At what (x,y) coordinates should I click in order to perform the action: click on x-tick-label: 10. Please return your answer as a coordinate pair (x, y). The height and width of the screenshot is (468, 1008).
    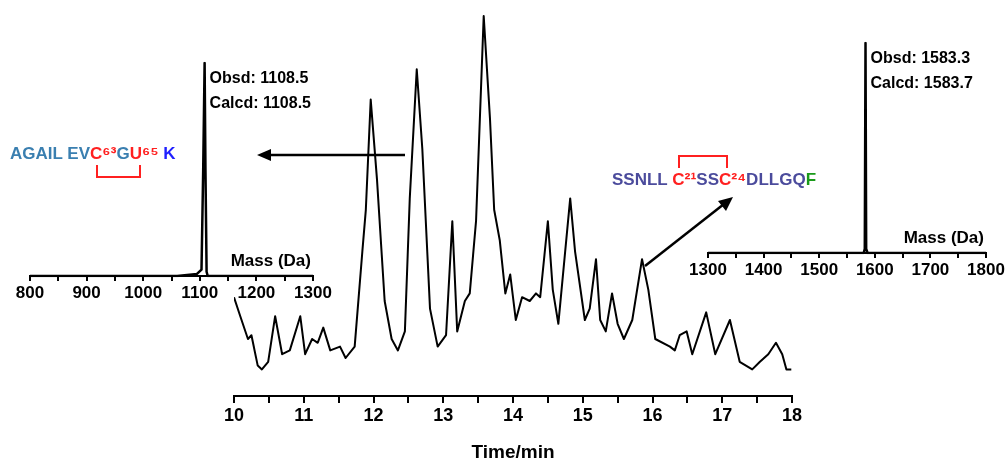
    Looking at the image, I should click on (234, 414).